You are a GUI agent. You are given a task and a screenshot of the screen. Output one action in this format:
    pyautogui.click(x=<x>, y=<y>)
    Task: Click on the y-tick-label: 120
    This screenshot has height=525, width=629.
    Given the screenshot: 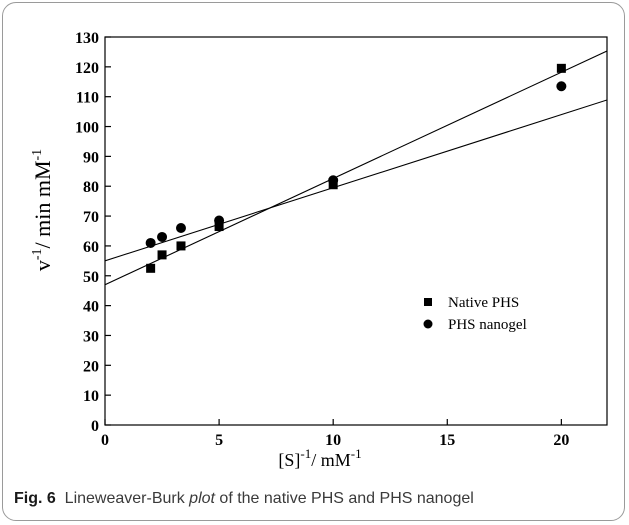 What is the action you would take?
    pyautogui.click(x=87, y=68)
    